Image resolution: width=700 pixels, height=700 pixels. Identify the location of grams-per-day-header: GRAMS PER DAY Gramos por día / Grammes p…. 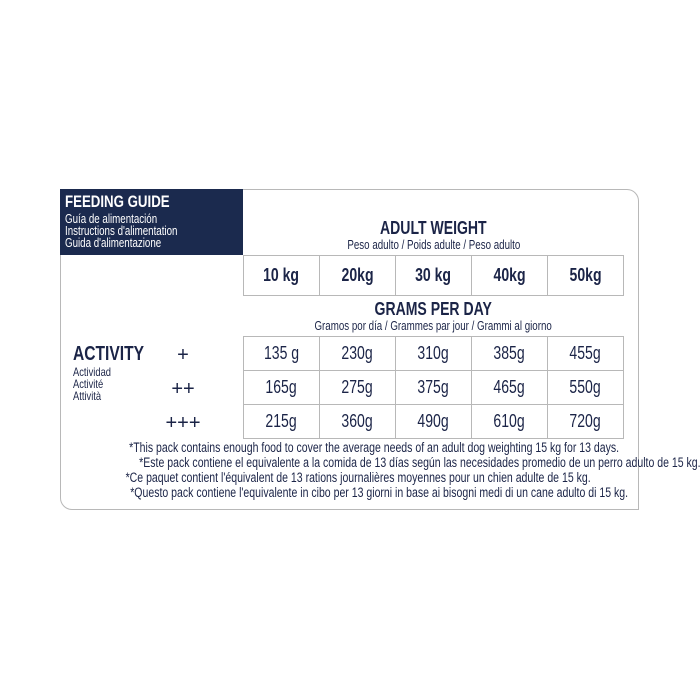
(433, 316).